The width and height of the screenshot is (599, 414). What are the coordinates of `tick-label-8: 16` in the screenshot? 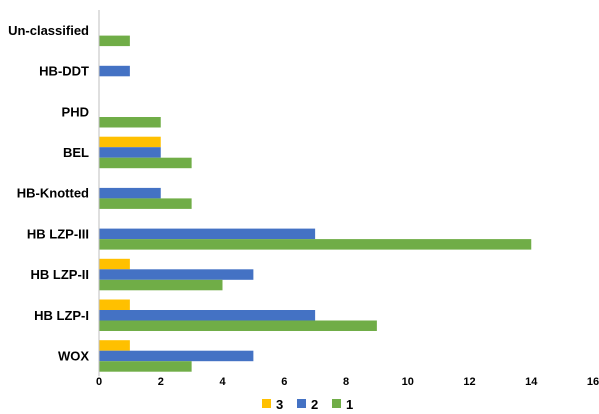 It's located at (593, 382).